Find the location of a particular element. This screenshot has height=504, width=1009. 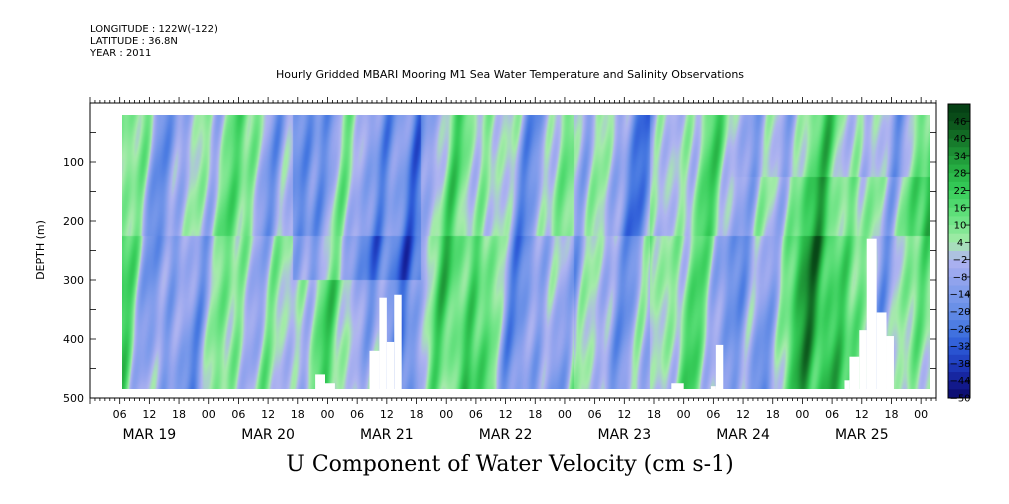

colorbar-label: 34 is located at coordinates (960, 156).